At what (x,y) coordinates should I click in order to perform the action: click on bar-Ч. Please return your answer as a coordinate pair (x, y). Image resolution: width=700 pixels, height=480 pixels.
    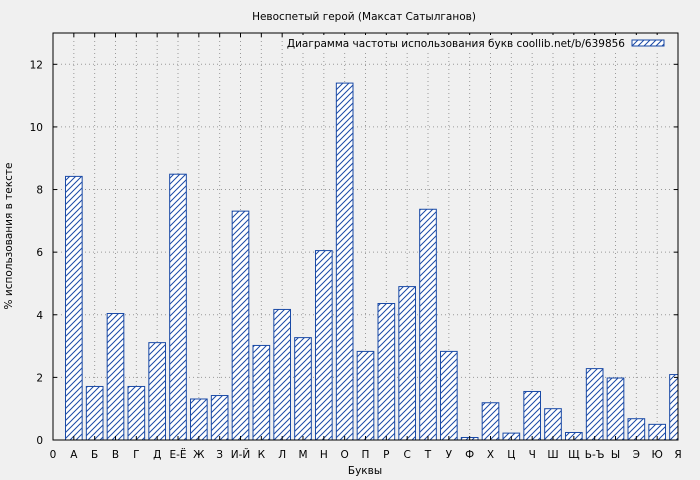
    Looking at the image, I should click on (532, 415).